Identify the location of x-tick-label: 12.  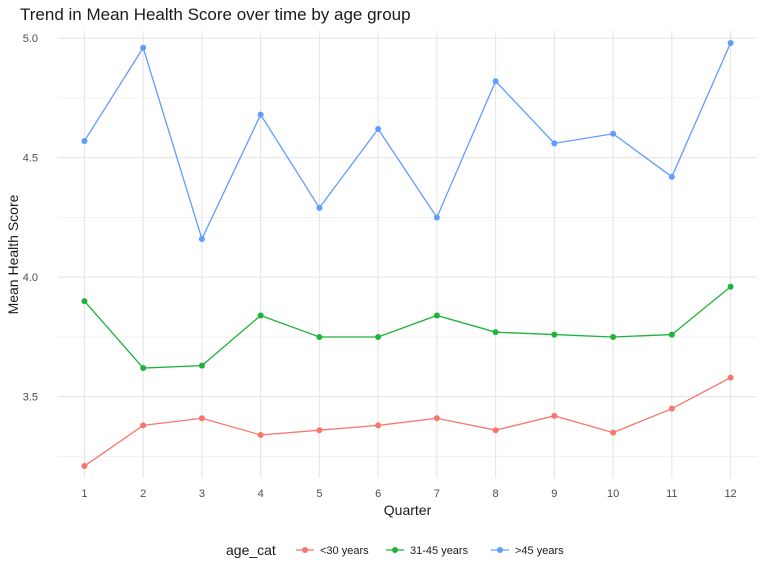
(730, 494).